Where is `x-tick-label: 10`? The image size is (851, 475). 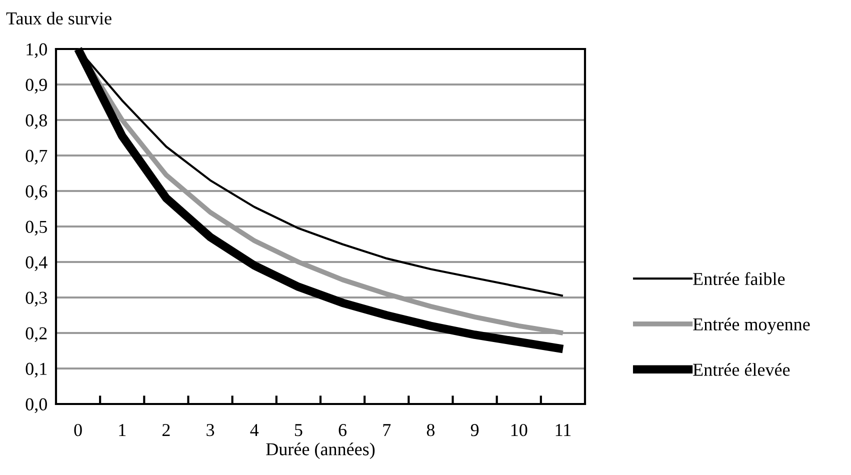
x-tick-label: 10 is located at coordinates (519, 430).